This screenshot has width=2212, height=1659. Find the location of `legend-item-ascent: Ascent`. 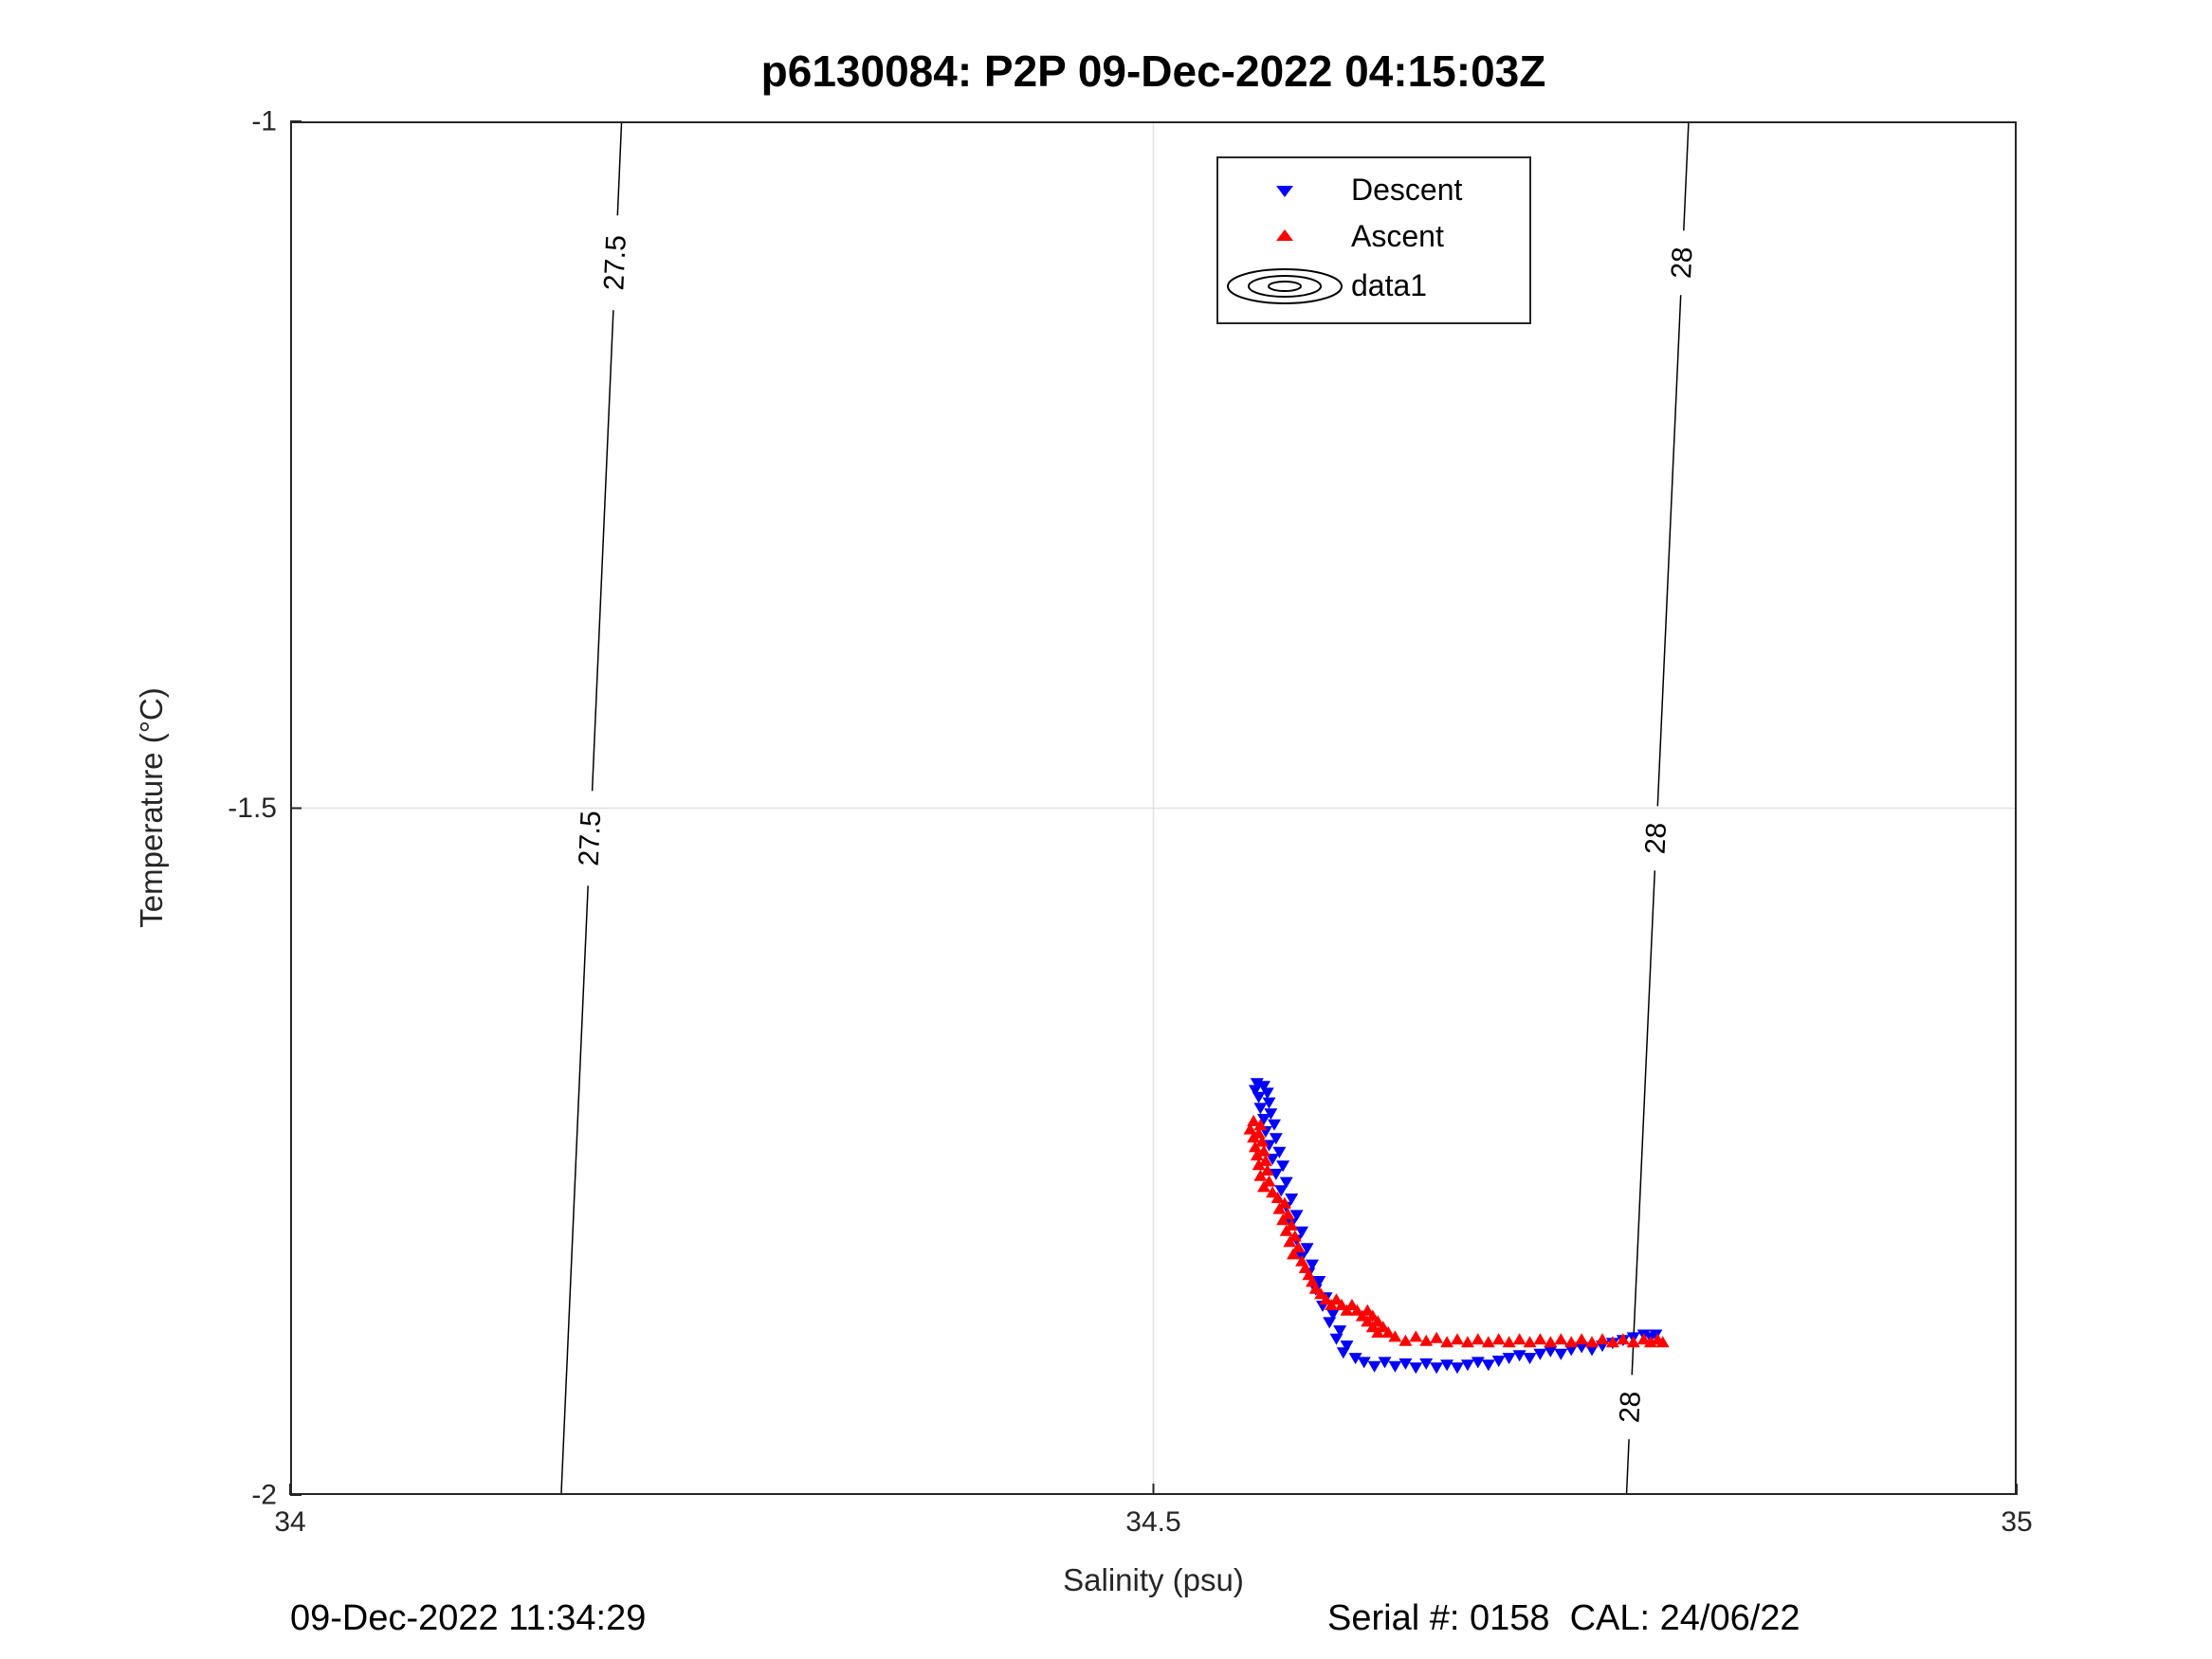

legend-item-ascent: Ascent is located at coordinates (1373, 236).